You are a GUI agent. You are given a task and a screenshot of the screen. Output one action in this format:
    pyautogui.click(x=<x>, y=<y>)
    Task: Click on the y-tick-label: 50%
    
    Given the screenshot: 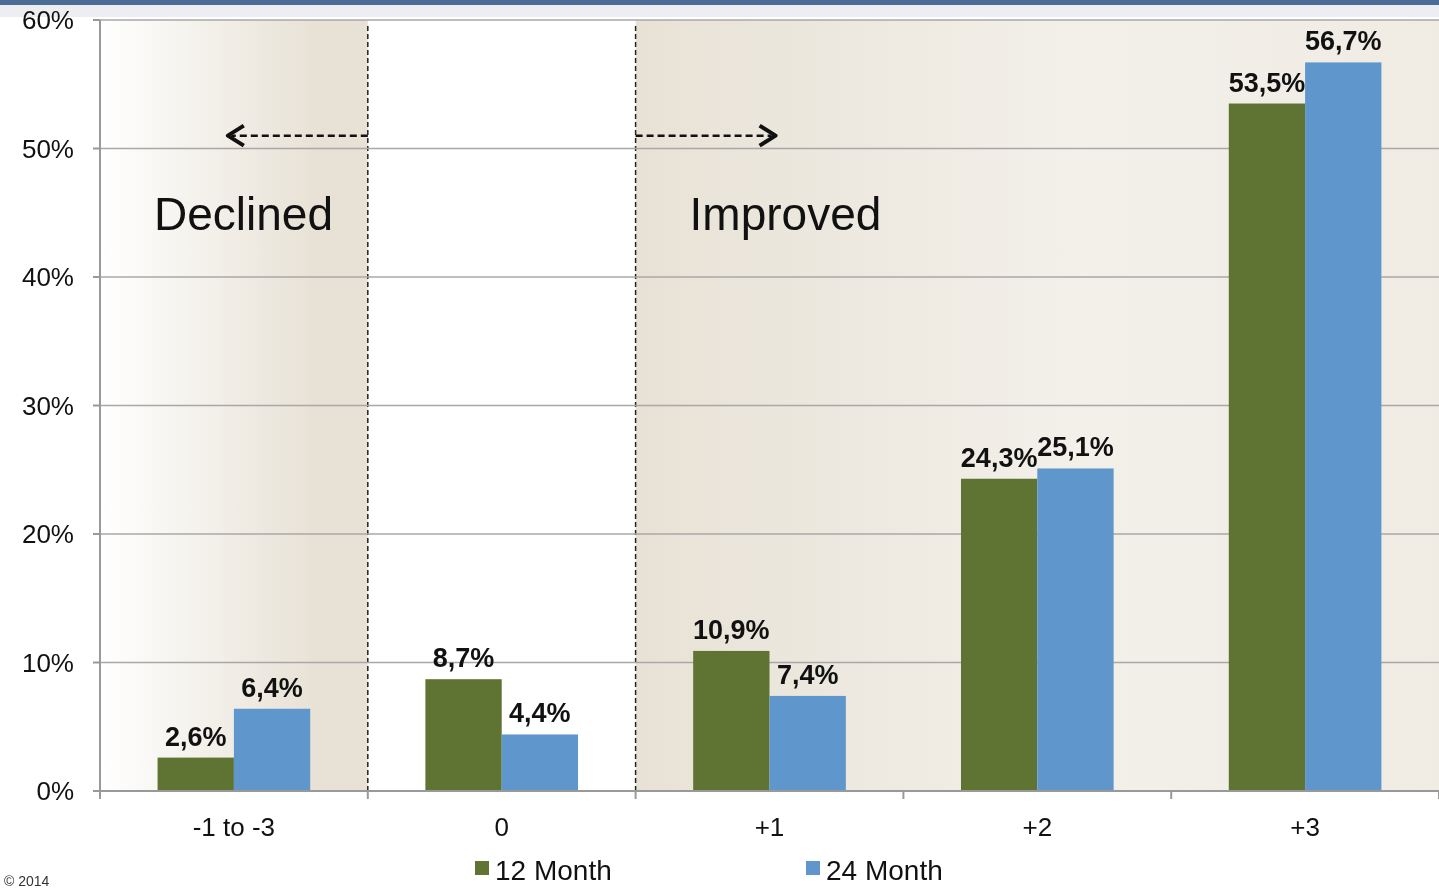 What is the action you would take?
    pyautogui.click(x=47, y=148)
    